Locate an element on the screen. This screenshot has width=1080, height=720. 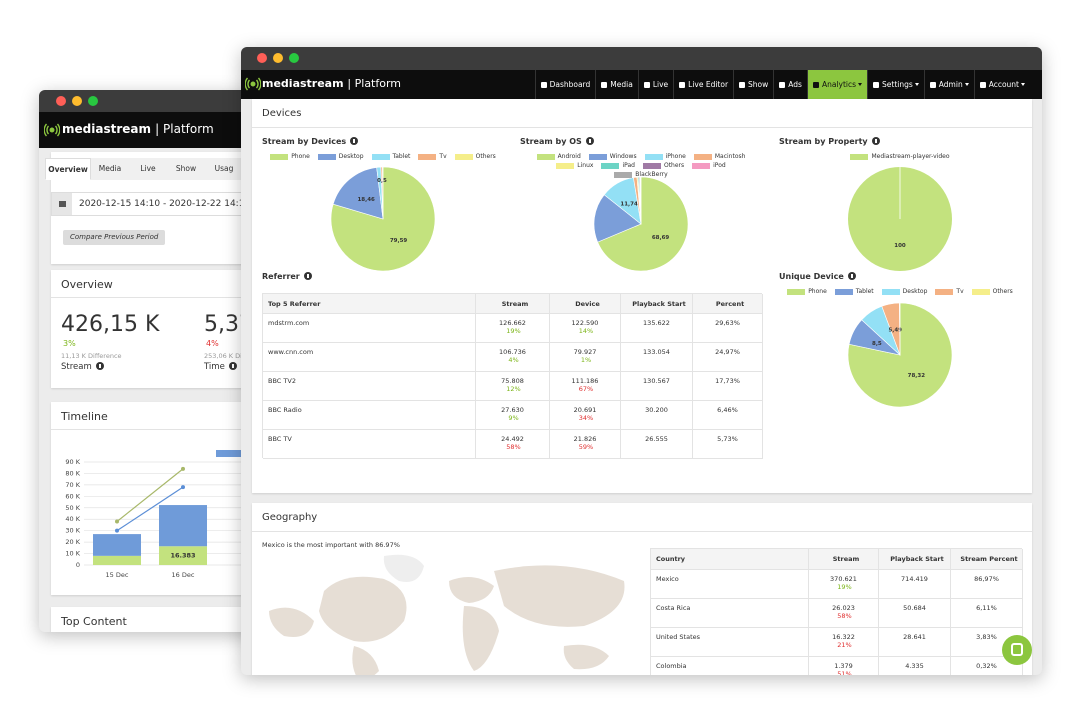
legend-chip is located at coordinates (229, 453).